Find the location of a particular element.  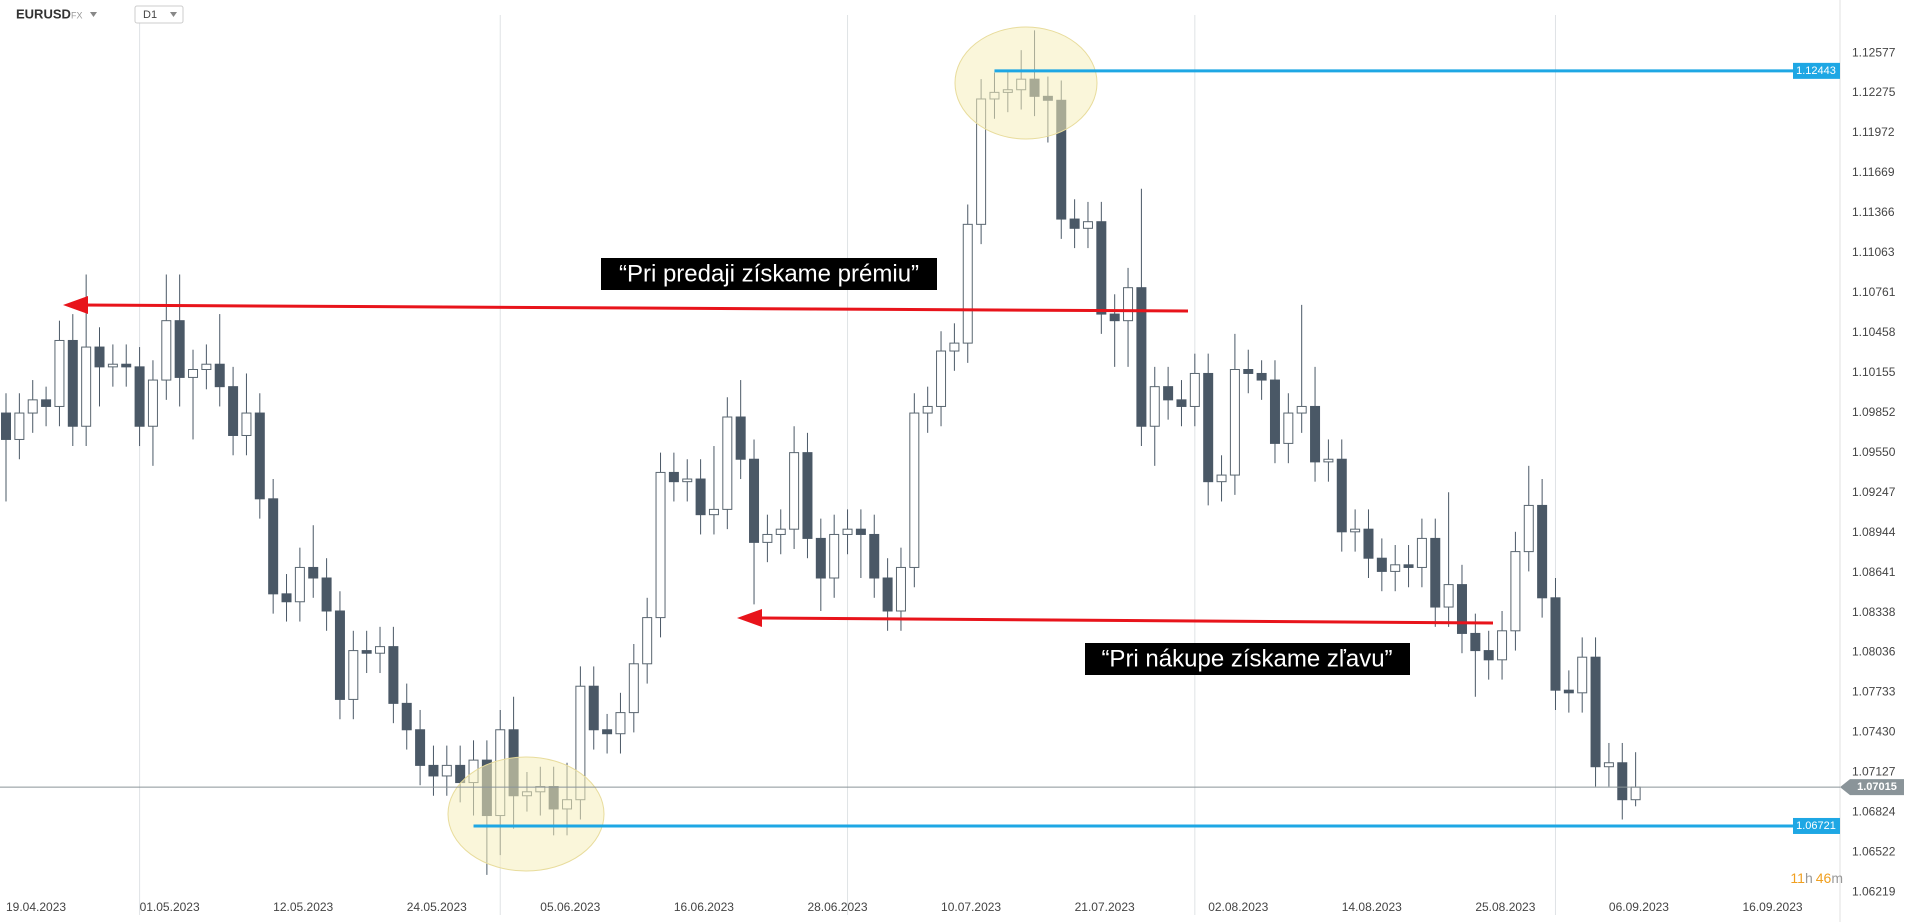

y-tick-label: 1.10458 is located at coordinates (1874, 332).